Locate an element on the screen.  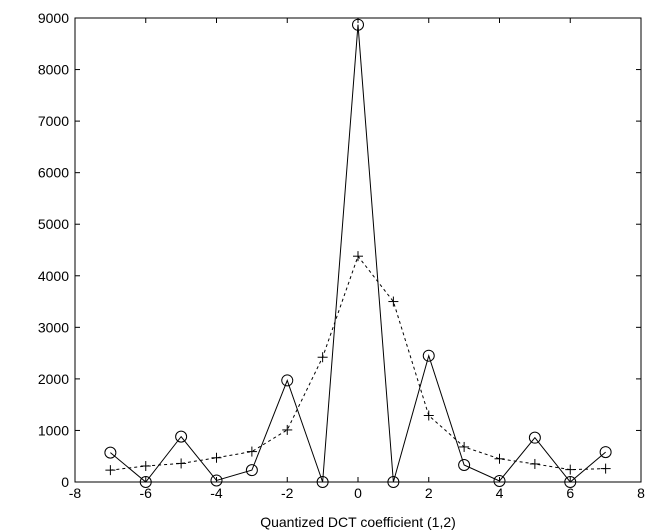
y-tick-label: 9000 is located at coordinates (53, 18).